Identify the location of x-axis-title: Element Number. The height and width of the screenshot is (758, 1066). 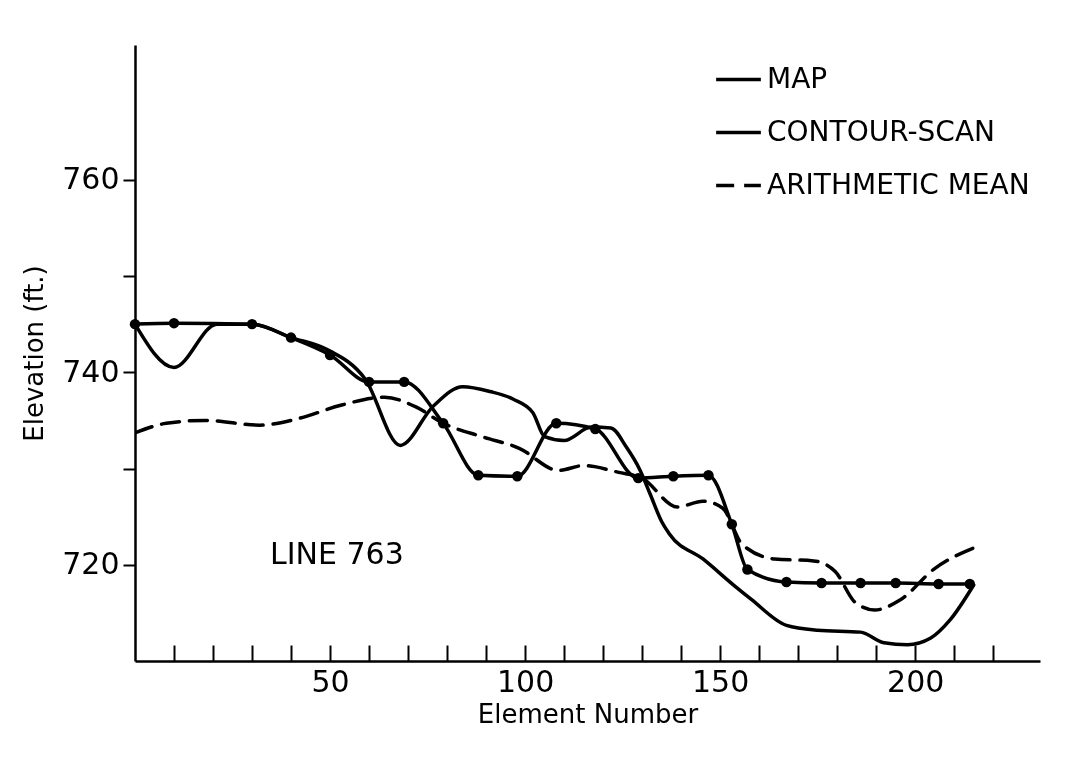
(588, 713).